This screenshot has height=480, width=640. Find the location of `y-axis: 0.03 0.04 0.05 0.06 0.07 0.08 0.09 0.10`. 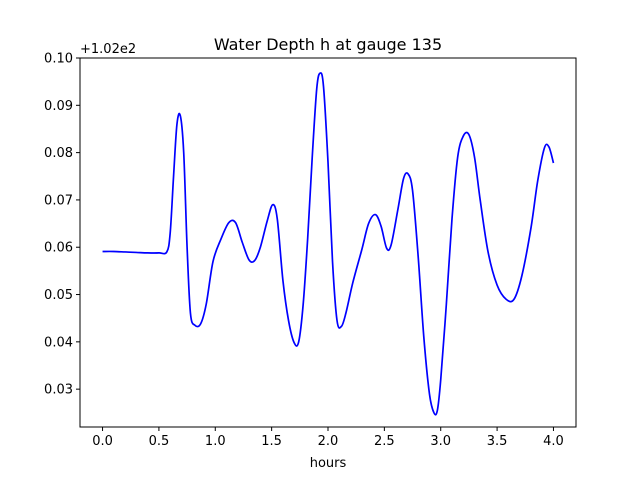

y-axis: 0.03 0.04 0.05 0.06 0.07 0.08 0.09 0.10 is located at coordinates (62, 225).